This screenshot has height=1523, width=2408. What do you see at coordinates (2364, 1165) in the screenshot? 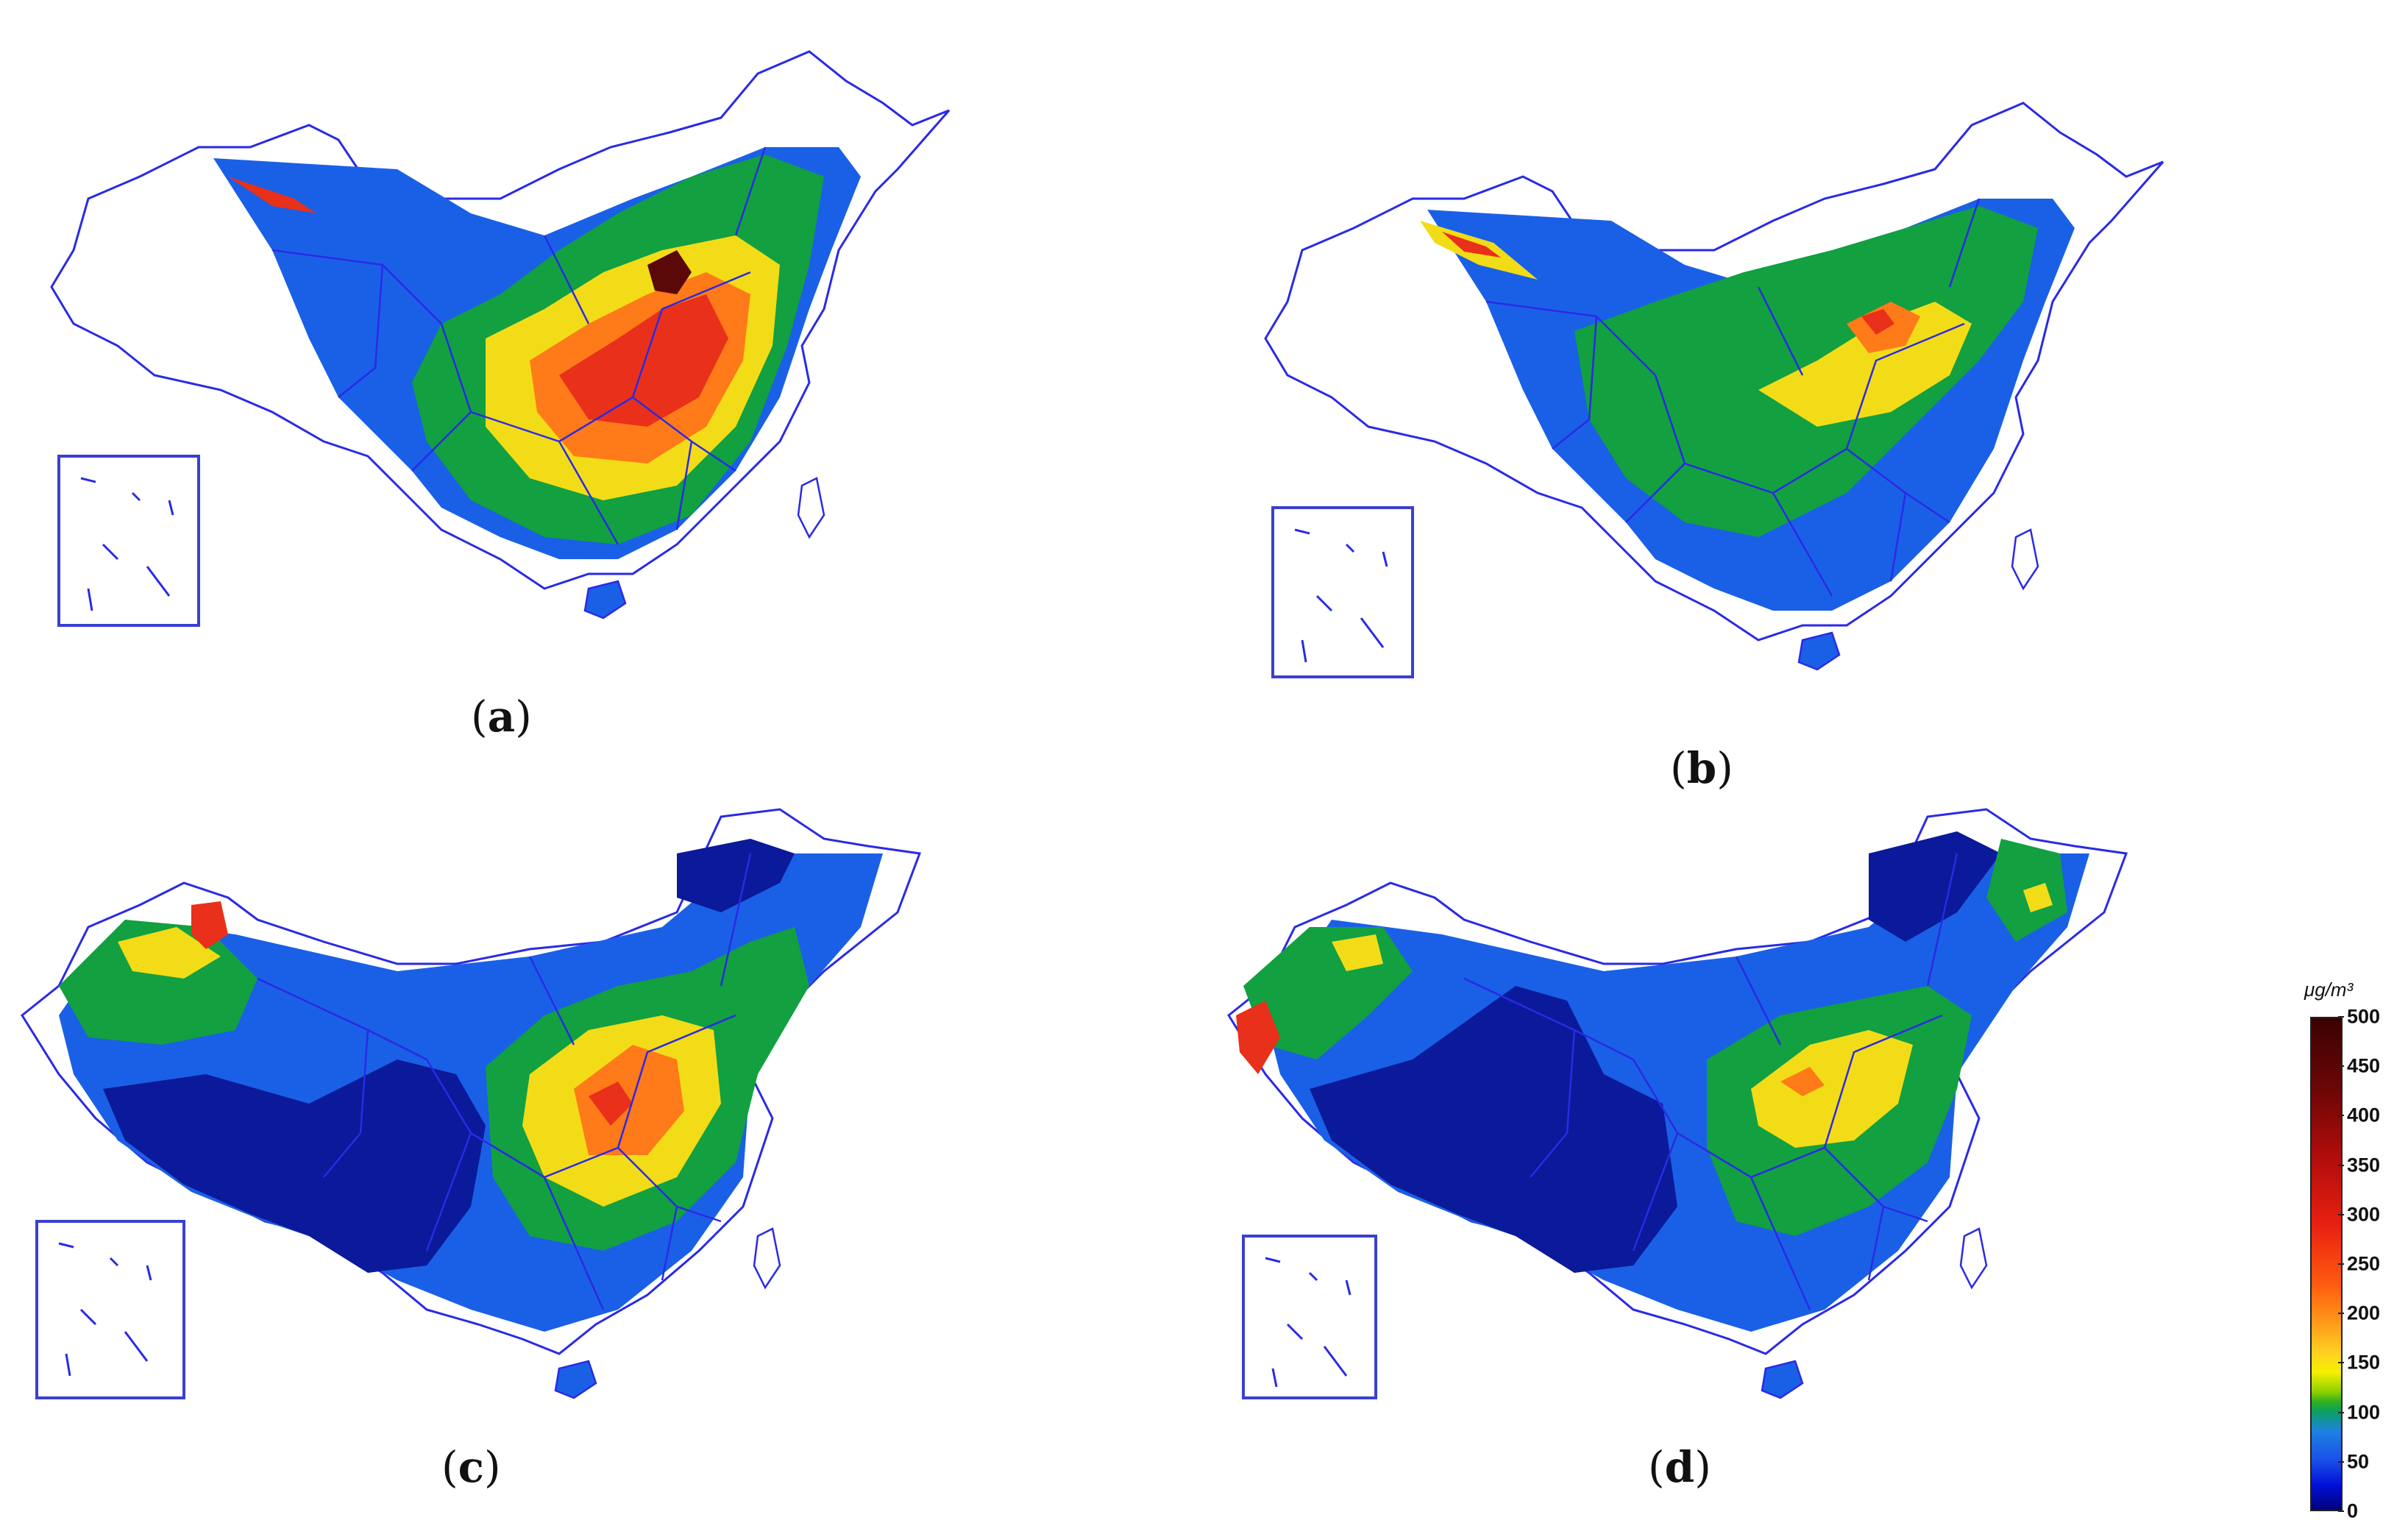
I see `colorbar-tick-label: 350` at bounding box center [2364, 1165].